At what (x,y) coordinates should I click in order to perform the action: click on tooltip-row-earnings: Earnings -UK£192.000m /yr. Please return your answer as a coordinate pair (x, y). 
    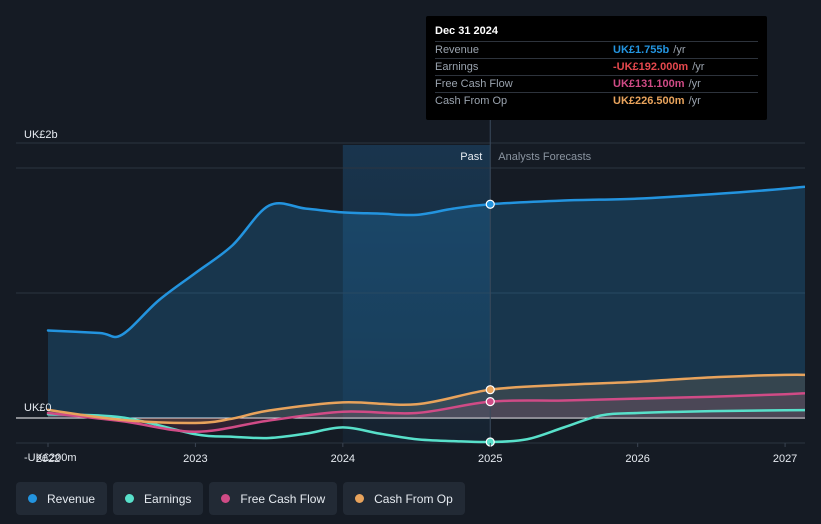
    Looking at the image, I should click on (596, 66).